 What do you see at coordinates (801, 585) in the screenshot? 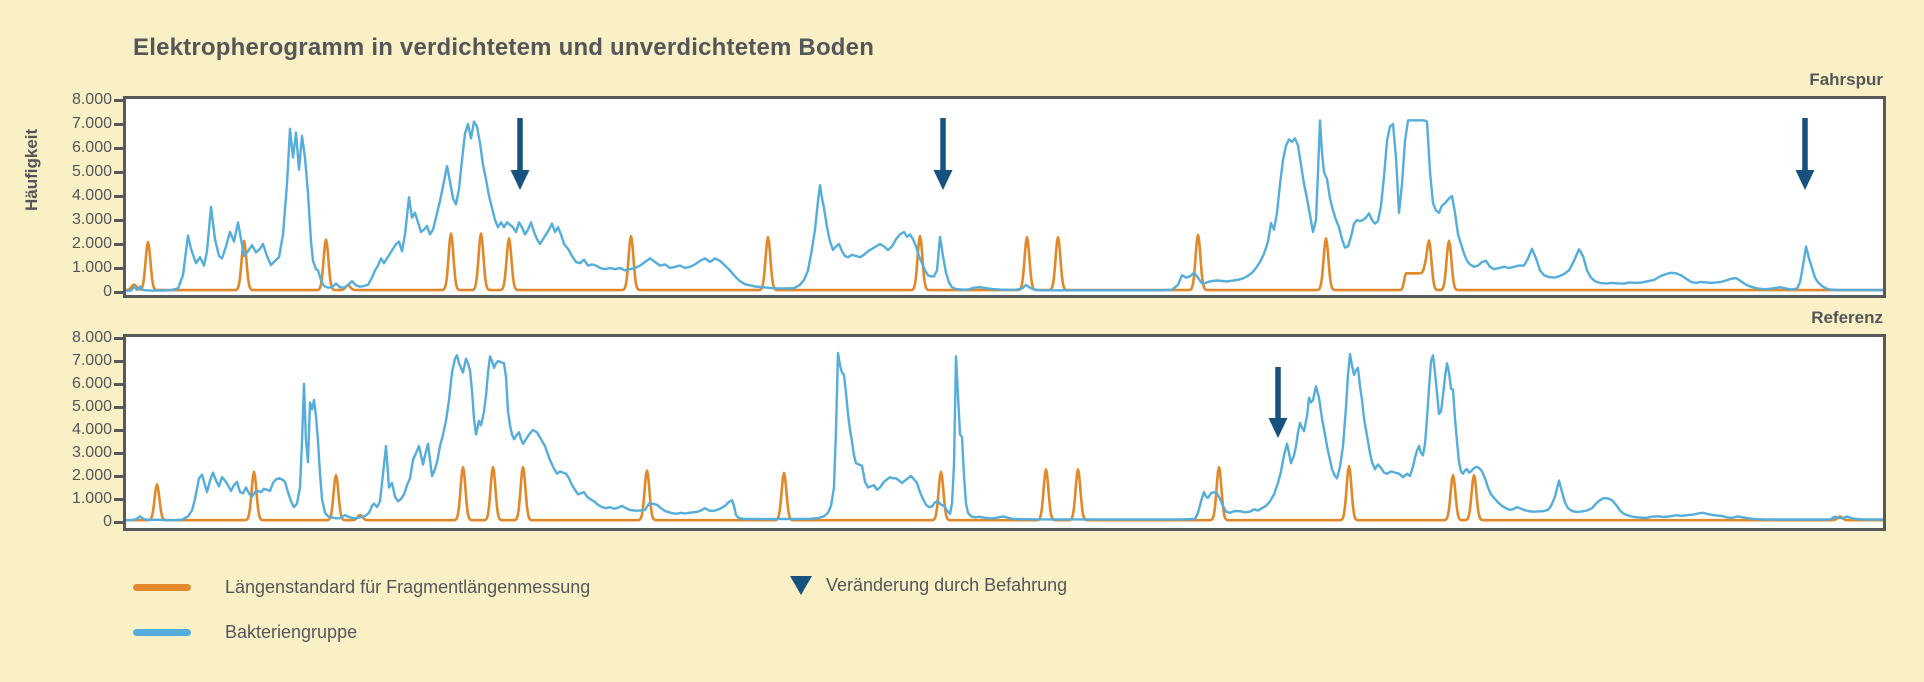
I see `arrow-down-icon` at bounding box center [801, 585].